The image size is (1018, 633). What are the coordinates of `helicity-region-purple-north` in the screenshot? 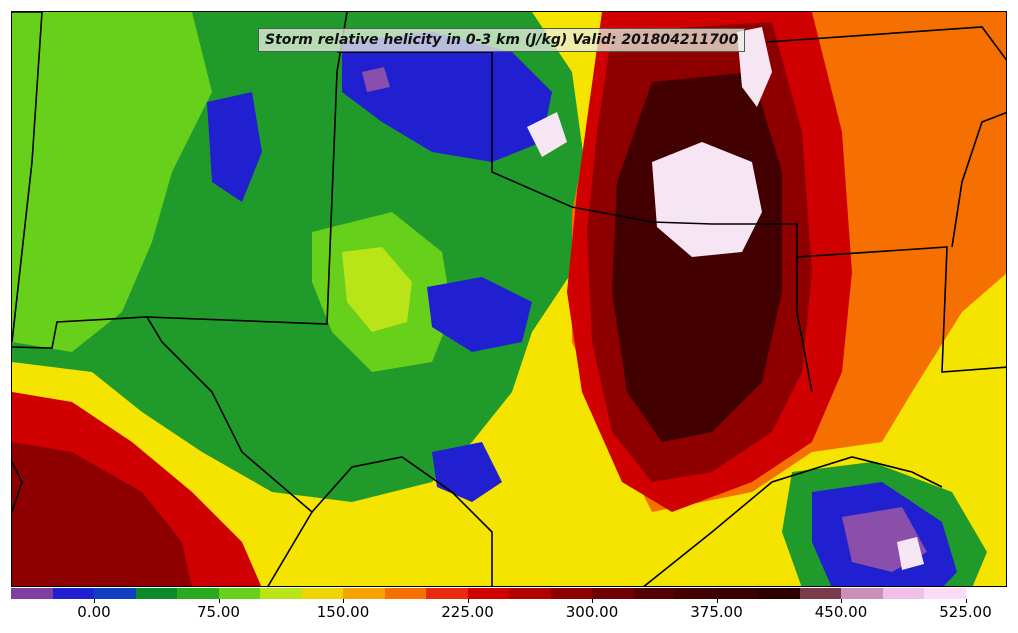 It's located at (376, 79).